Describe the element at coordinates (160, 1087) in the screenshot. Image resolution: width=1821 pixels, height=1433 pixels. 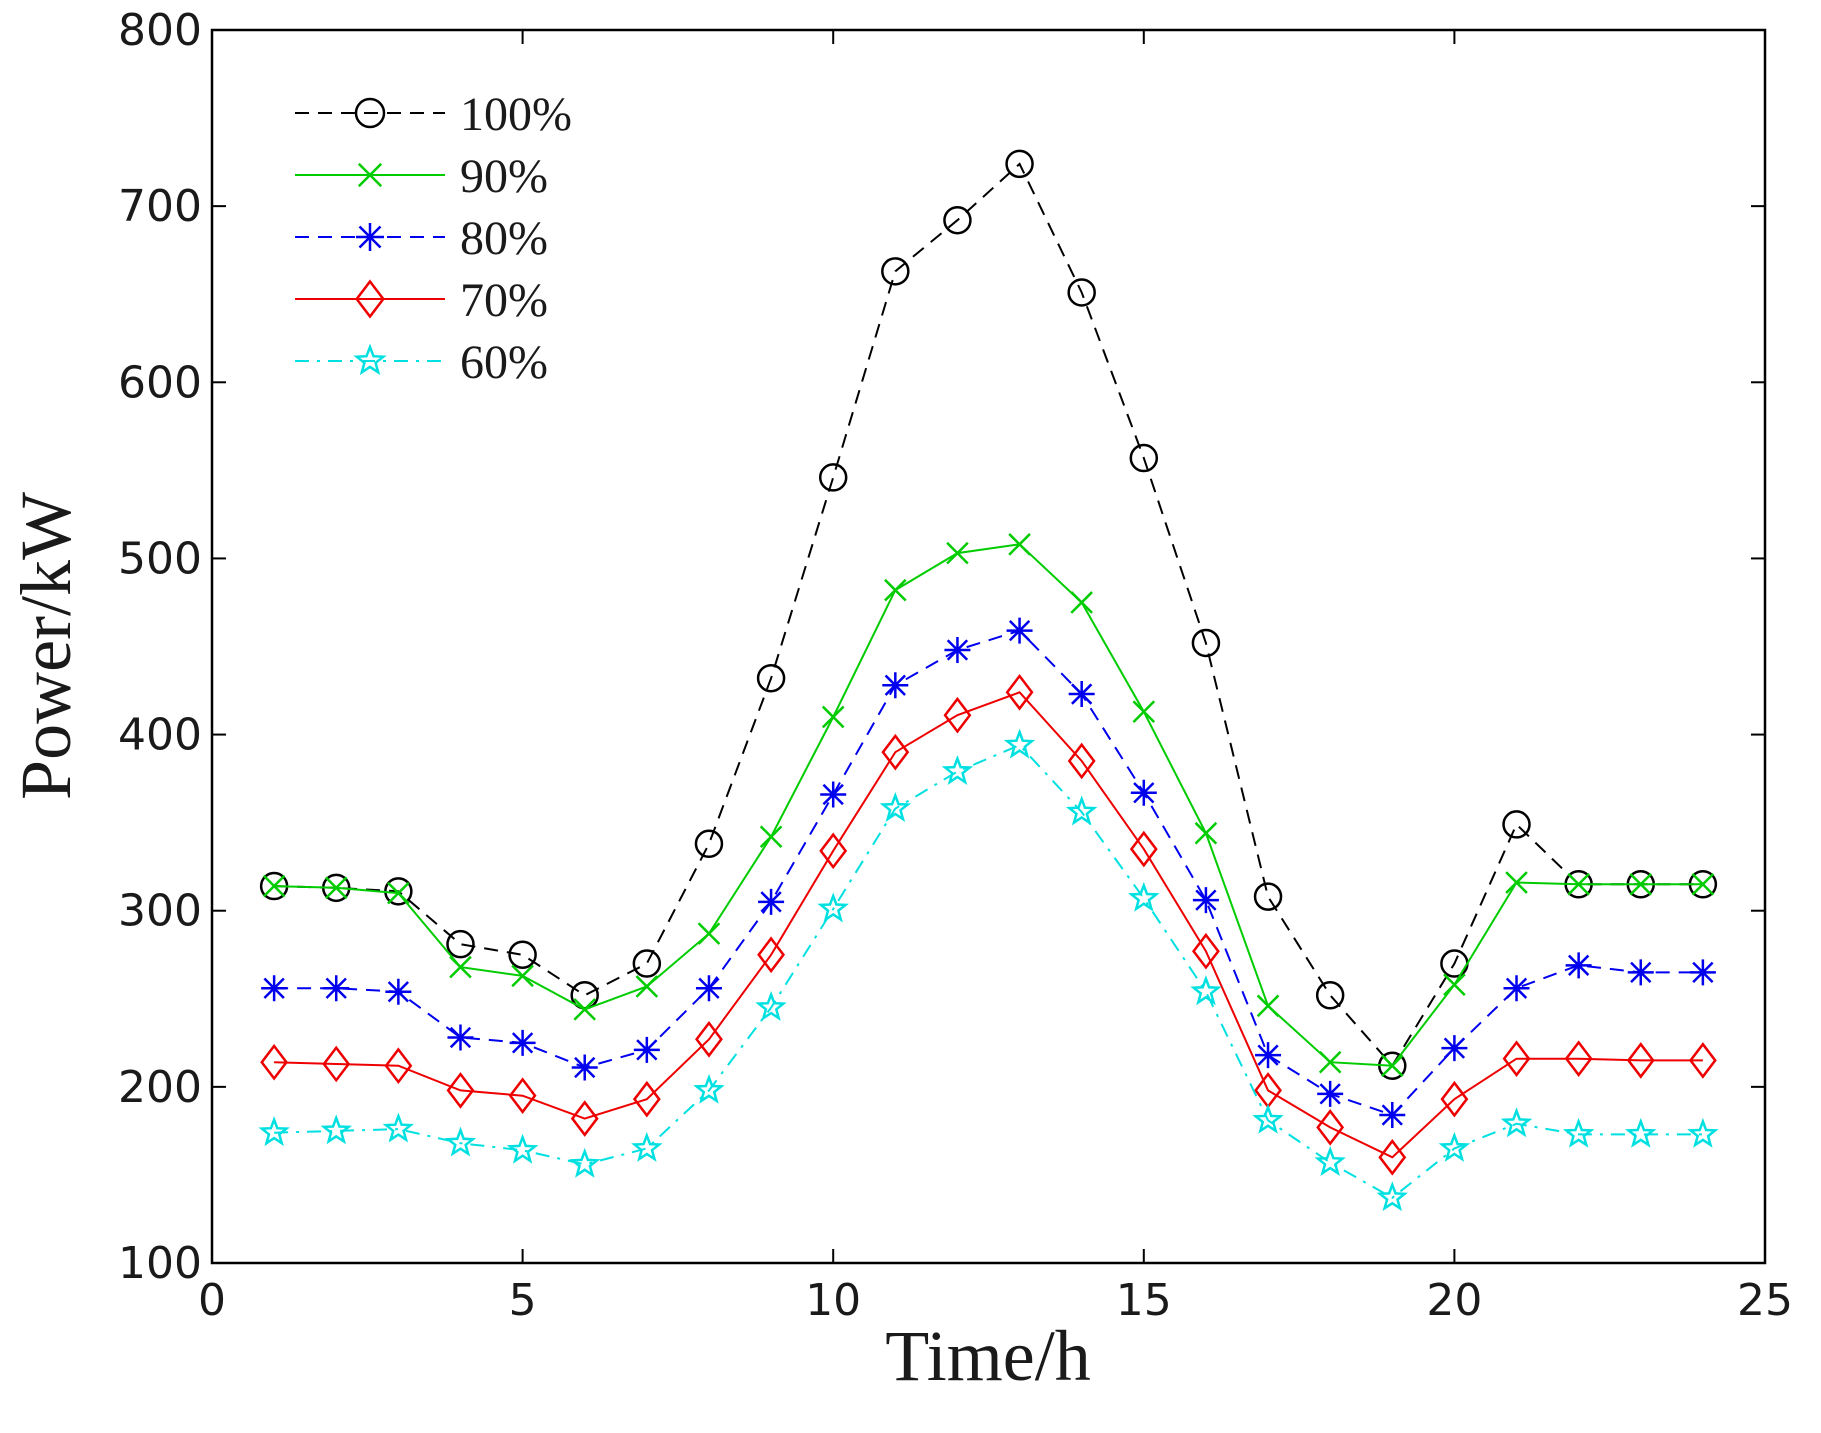
I see `y-tick-label: 200` at that location.